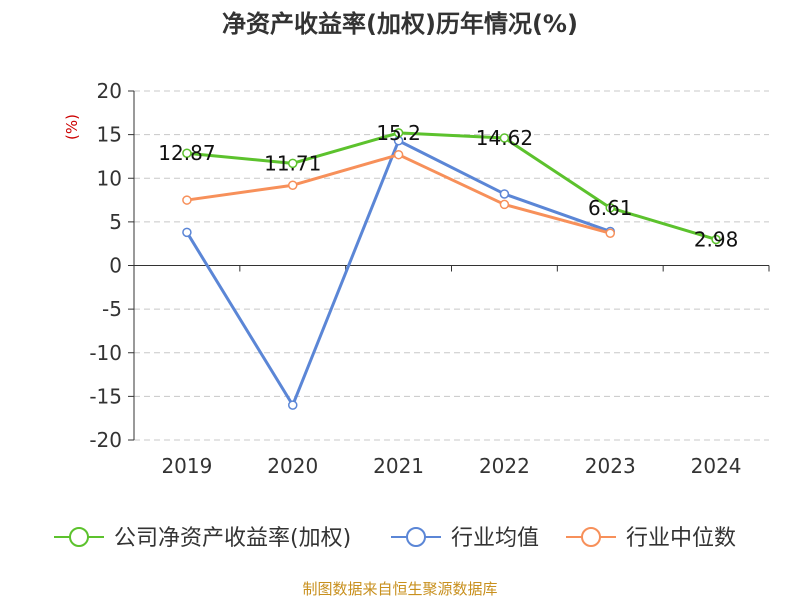 The height and width of the screenshot is (600, 800). Describe the element at coordinates (400, 24) in the screenshot. I see `chart-title: 净资产收益率(加权)历年情况(%)` at that location.